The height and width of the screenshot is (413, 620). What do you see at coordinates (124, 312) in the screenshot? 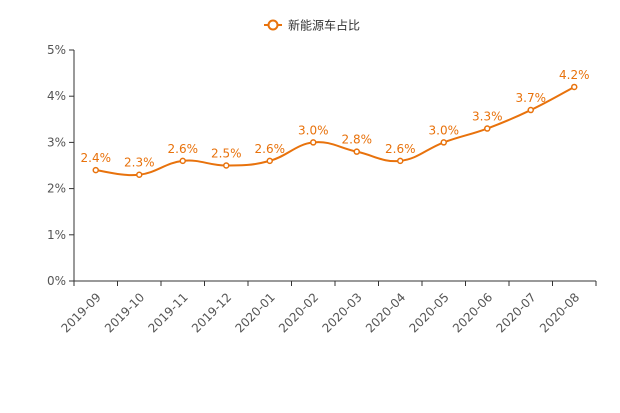
I see `x-tick-label: 2019-10` at bounding box center [124, 312].